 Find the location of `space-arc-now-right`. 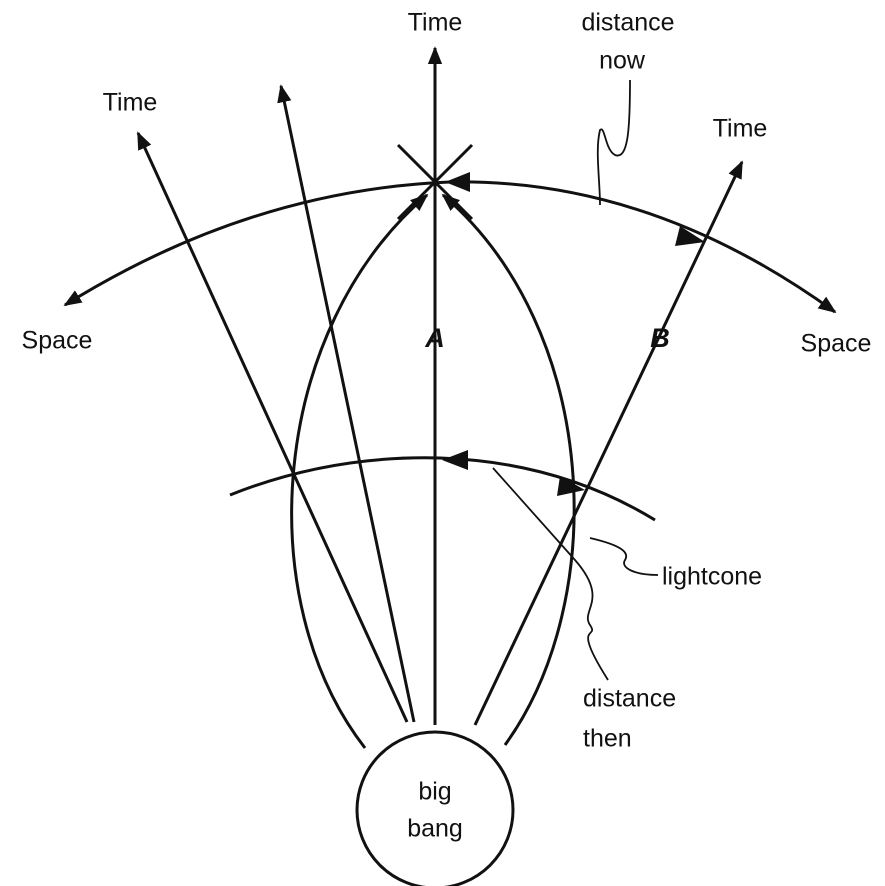

space-arc-now-right is located at coordinates (643, 247).